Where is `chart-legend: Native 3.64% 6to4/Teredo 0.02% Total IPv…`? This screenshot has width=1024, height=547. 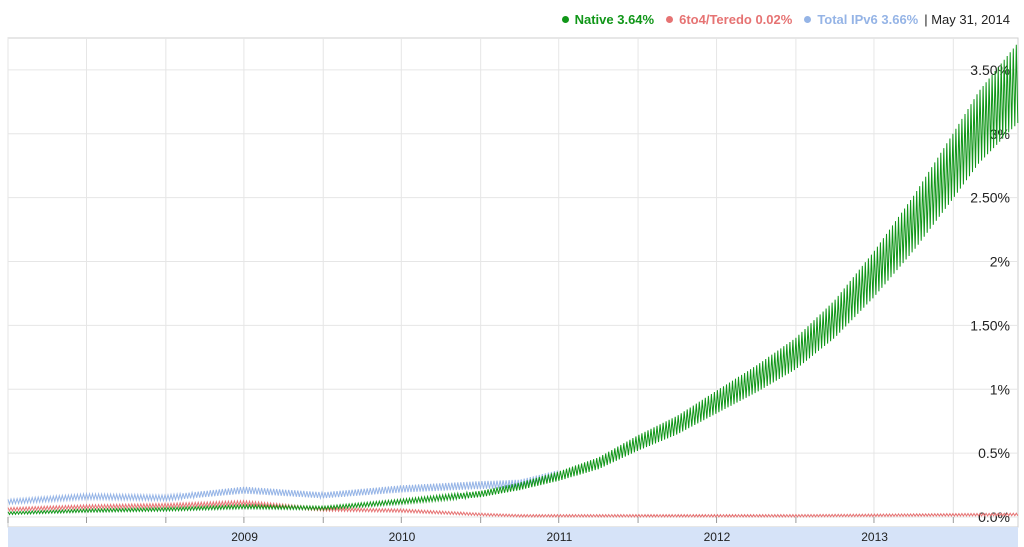
chart-legend: Native 3.64% 6to4/Teredo 0.02% Total IPv… is located at coordinates (780, 19).